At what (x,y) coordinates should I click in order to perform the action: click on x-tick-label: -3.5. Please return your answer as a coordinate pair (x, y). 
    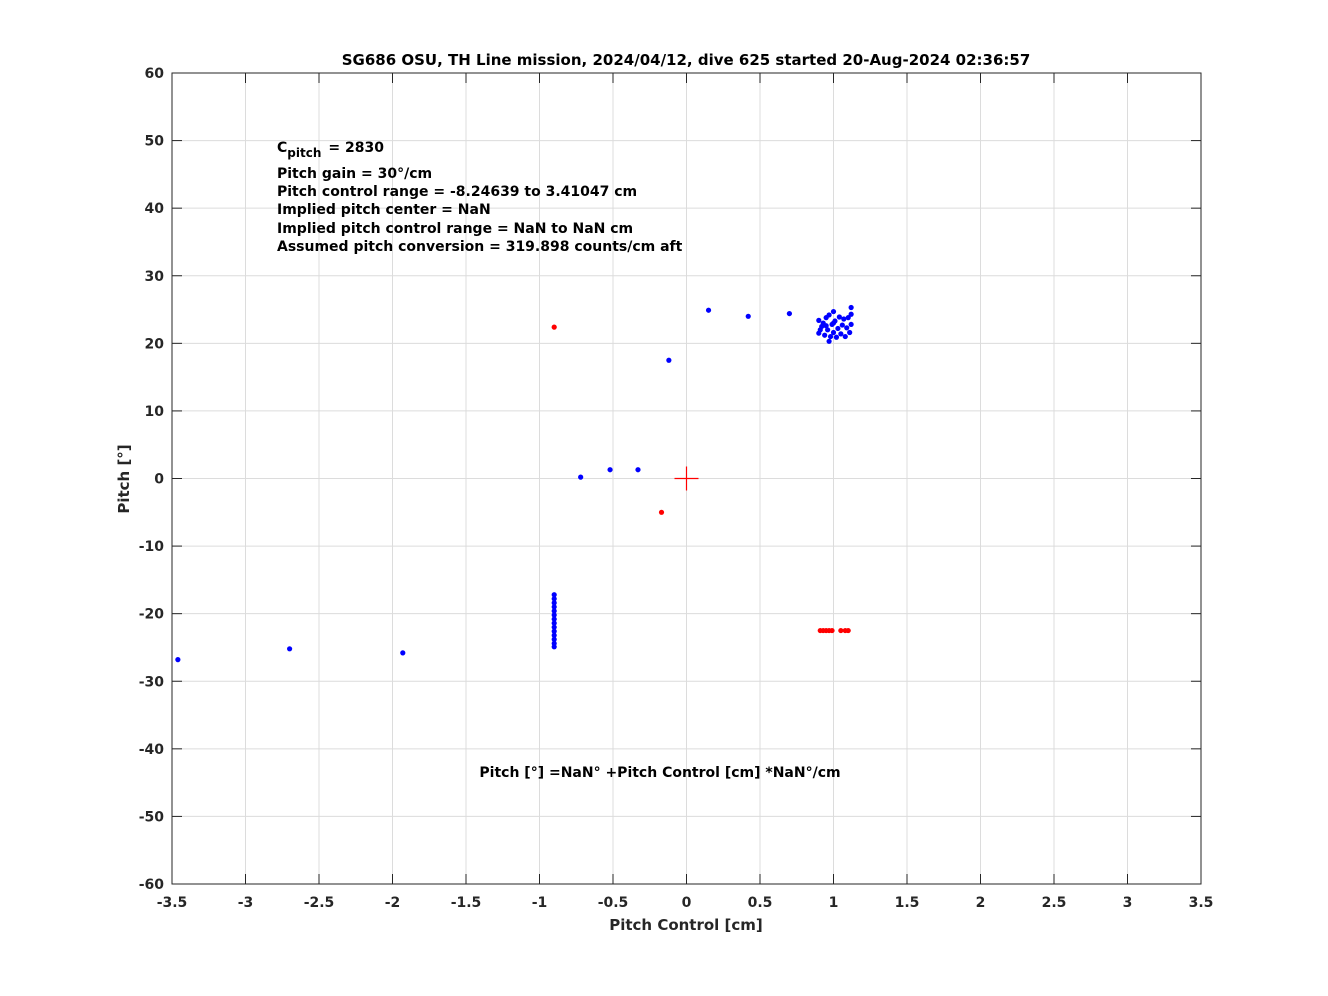
    Looking at the image, I should click on (172, 903).